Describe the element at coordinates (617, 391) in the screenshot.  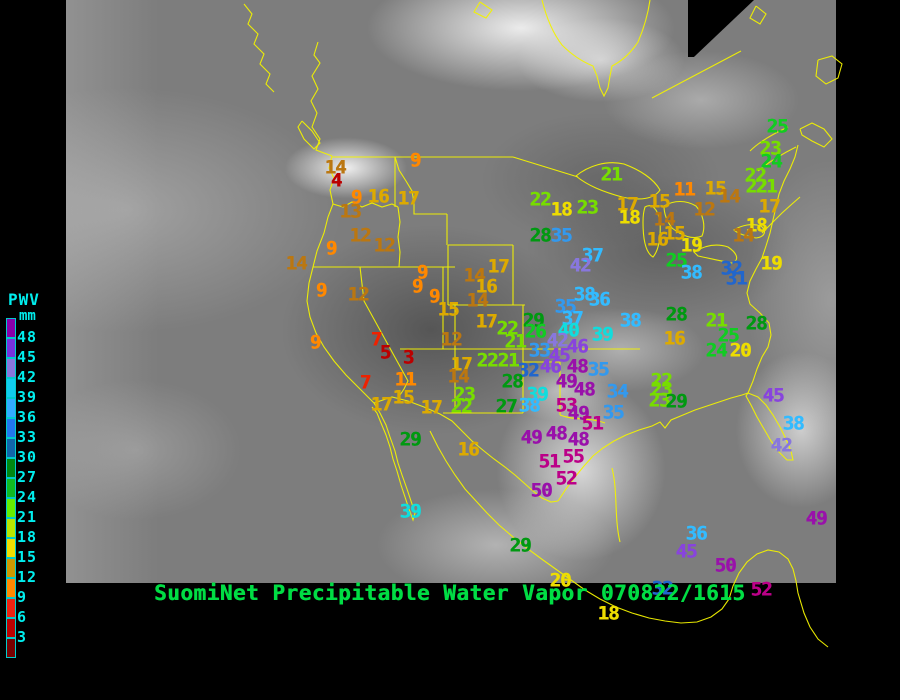
I see `station-value: 34` at that location.